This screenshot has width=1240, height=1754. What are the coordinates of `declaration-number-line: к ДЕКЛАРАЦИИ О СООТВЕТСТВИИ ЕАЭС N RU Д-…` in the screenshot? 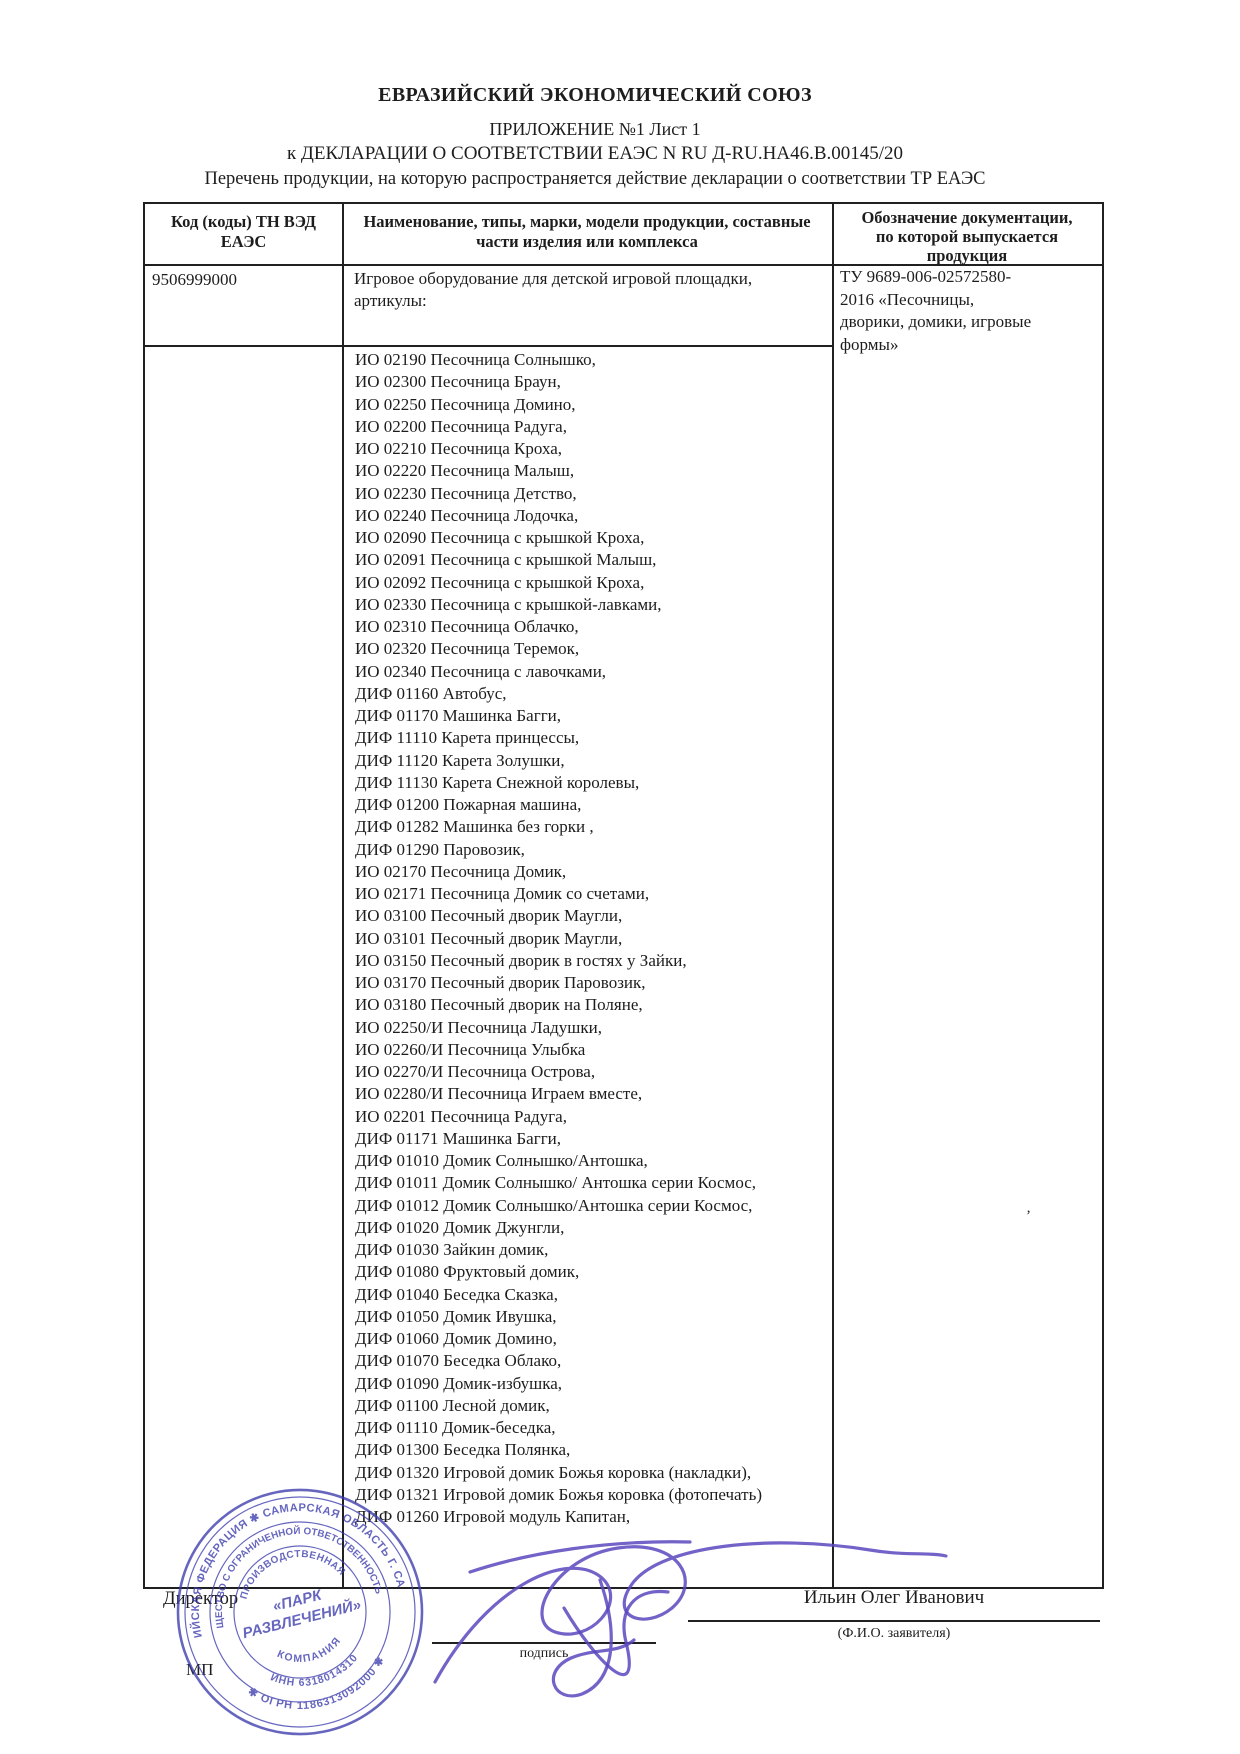 It's located at (595, 153).